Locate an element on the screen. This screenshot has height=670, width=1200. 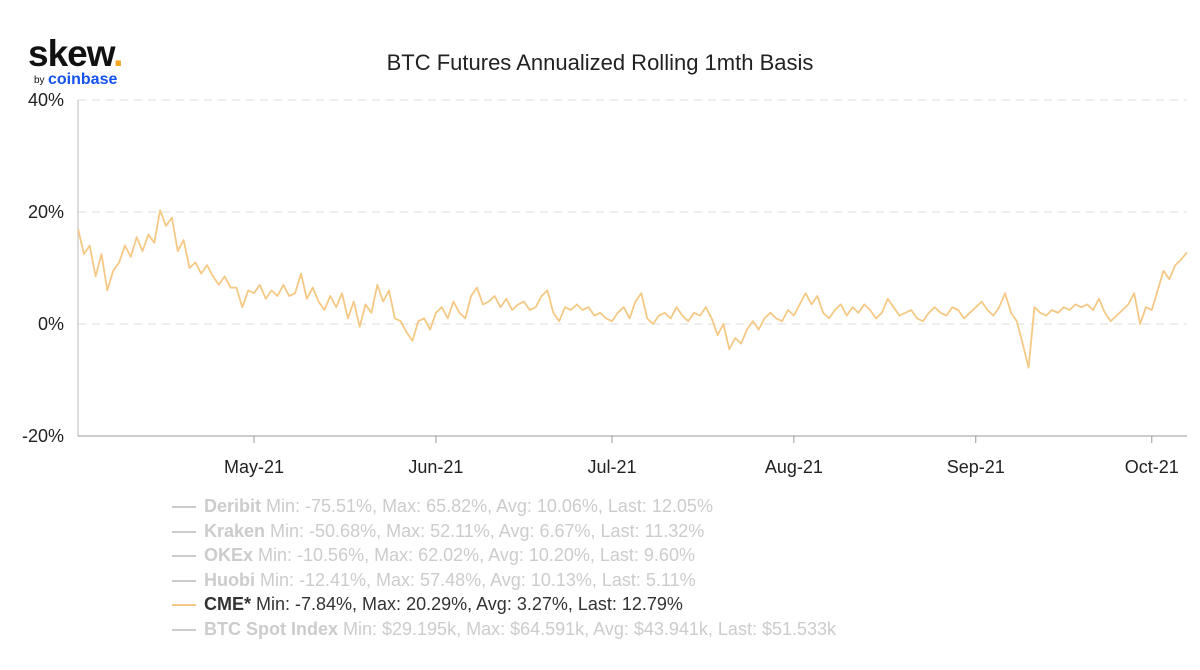
skew-logo: skew. by coinbase is located at coordinates (83, 64).